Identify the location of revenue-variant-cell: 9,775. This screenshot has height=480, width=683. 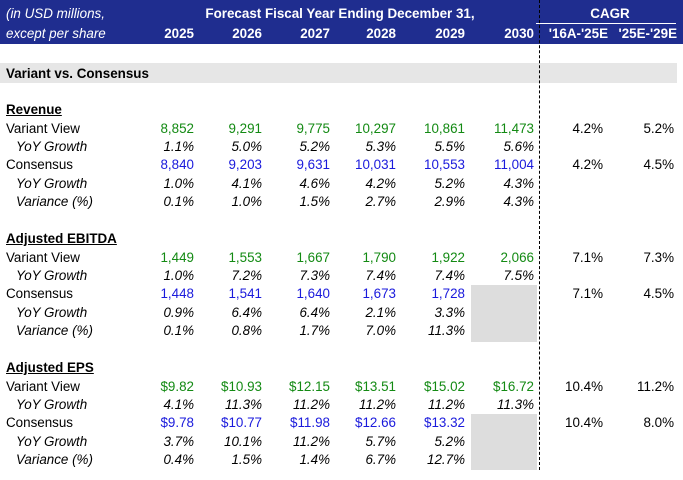
(313, 128).